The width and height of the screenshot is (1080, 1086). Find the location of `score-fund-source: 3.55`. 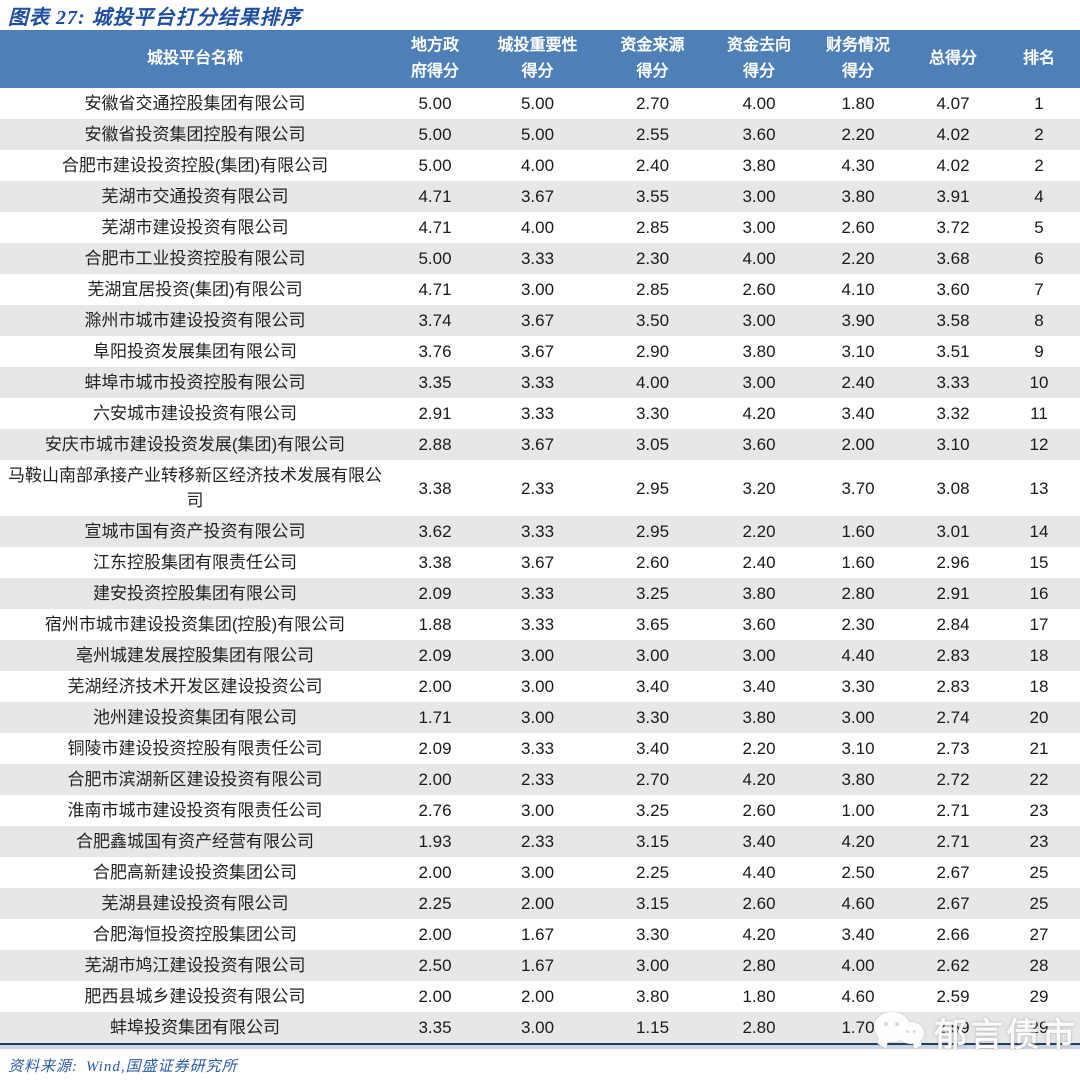

score-fund-source: 3.55 is located at coordinates (652, 196).